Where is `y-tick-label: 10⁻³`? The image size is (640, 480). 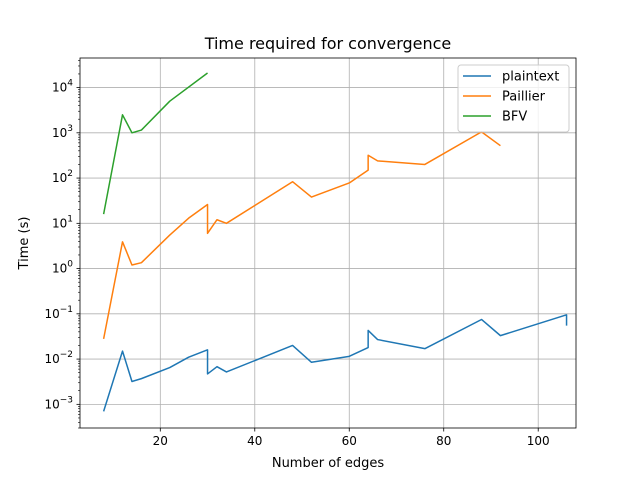
y-tick-label: 10⁻³ is located at coordinates (58, 403).